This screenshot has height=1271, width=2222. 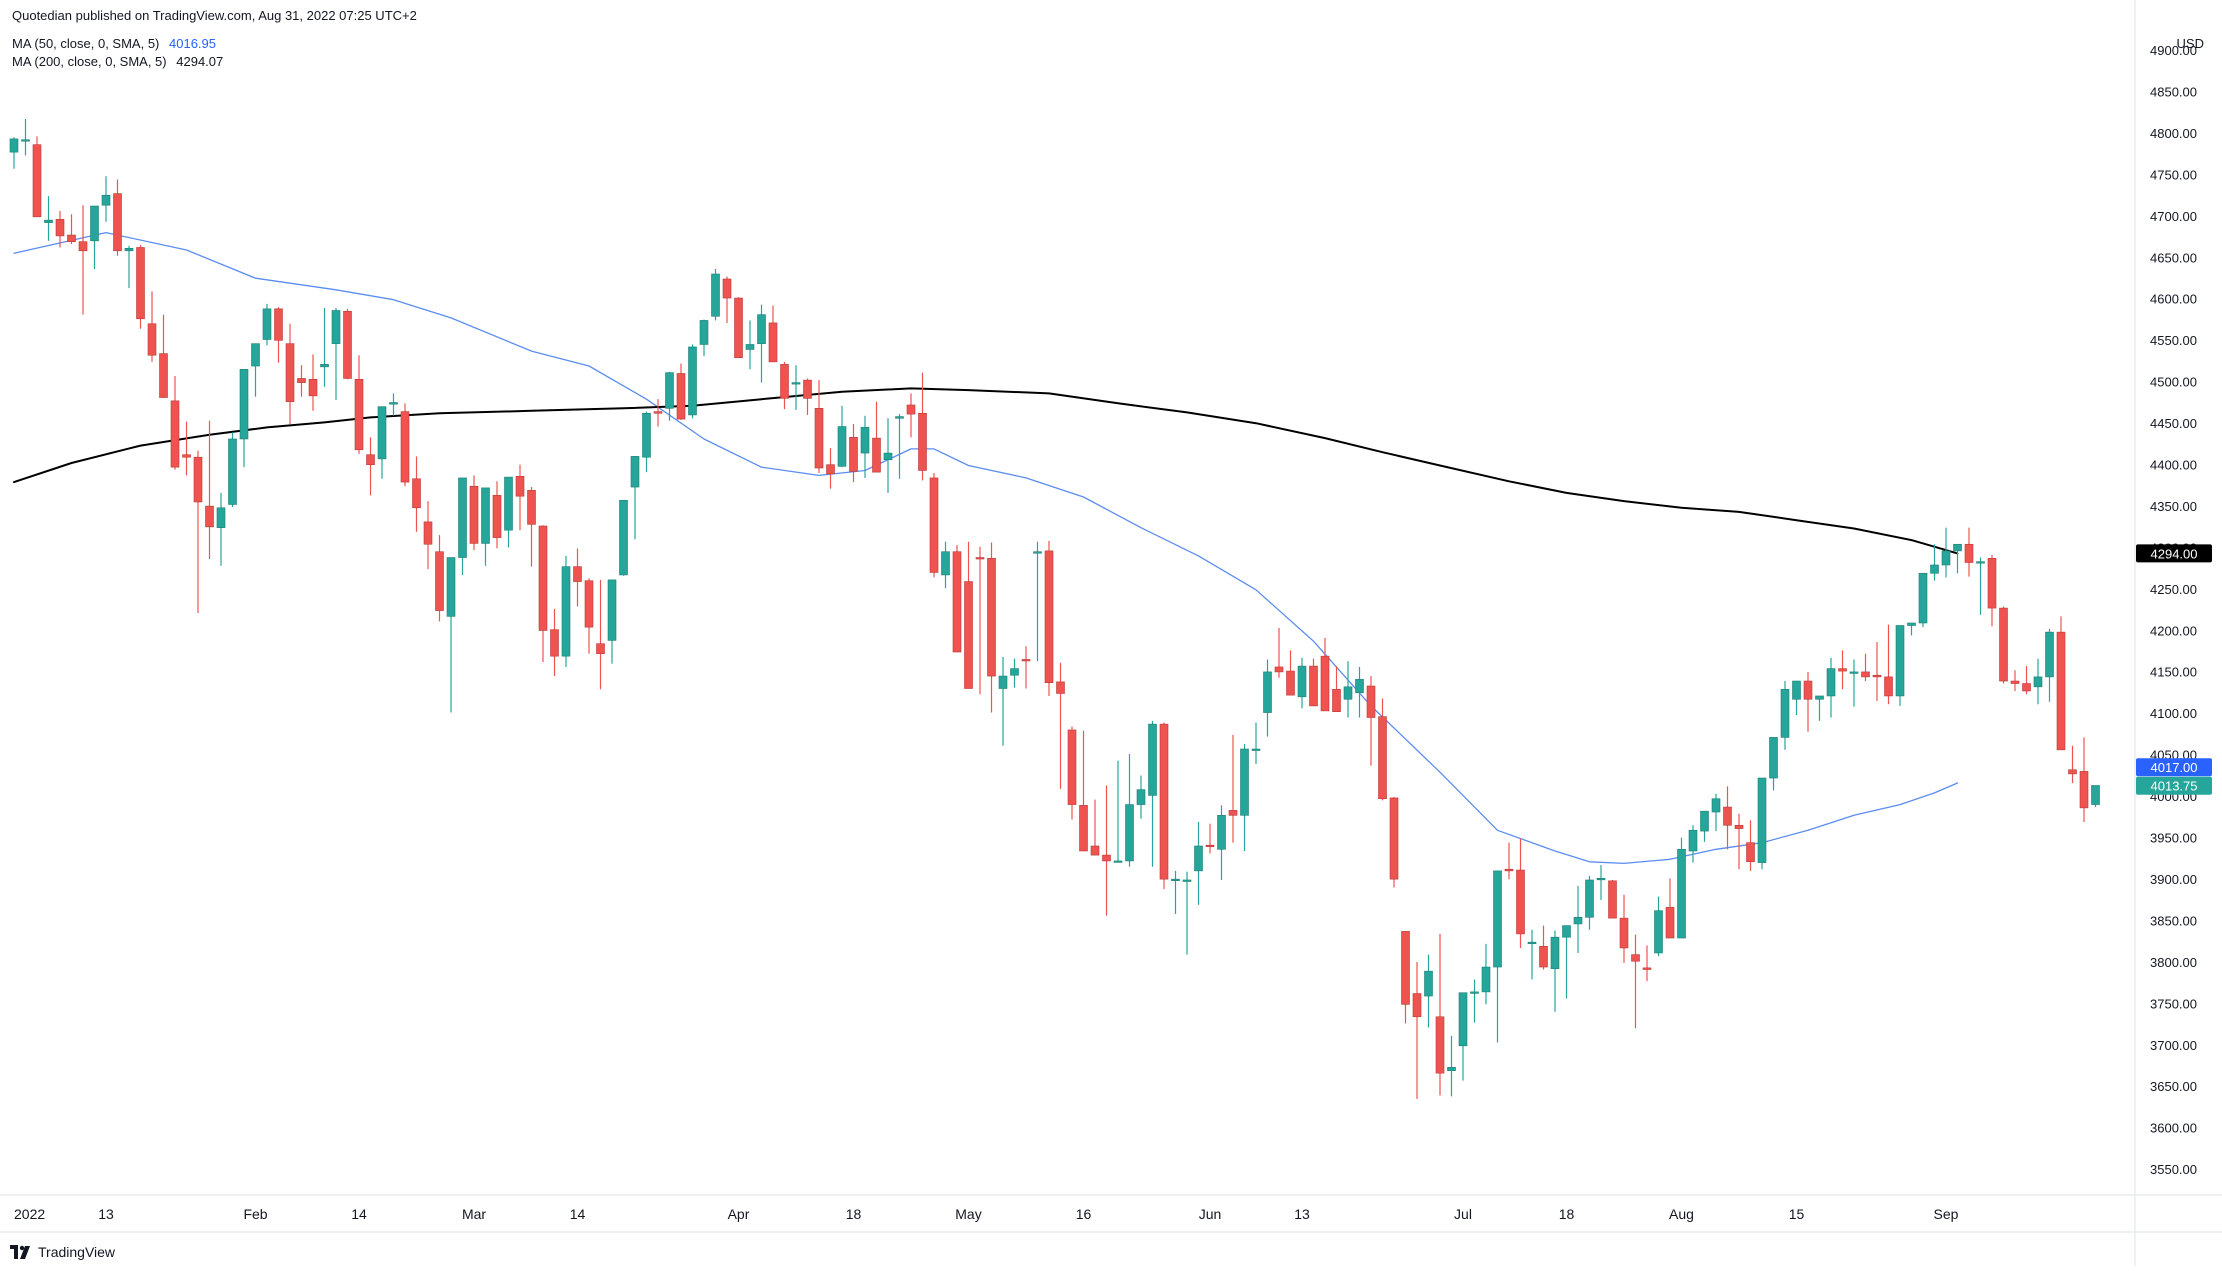 What do you see at coordinates (1797, 1214) in the screenshot?
I see `x-tick-label: 15` at bounding box center [1797, 1214].